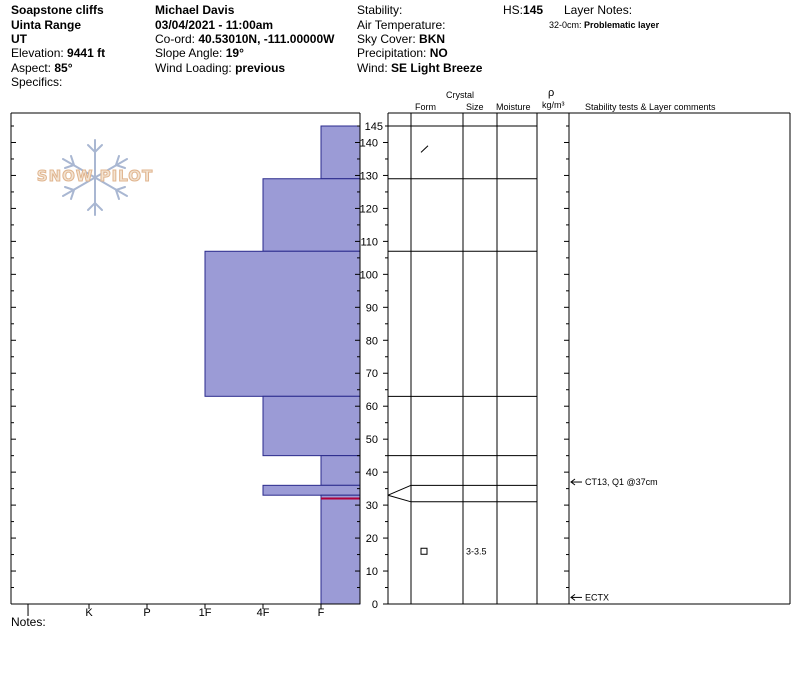  What do you see at coordinates (401, 25) in the screenshot?
I see `air-temperature-label: Air Temperature:` at bounding box center [401, 25].